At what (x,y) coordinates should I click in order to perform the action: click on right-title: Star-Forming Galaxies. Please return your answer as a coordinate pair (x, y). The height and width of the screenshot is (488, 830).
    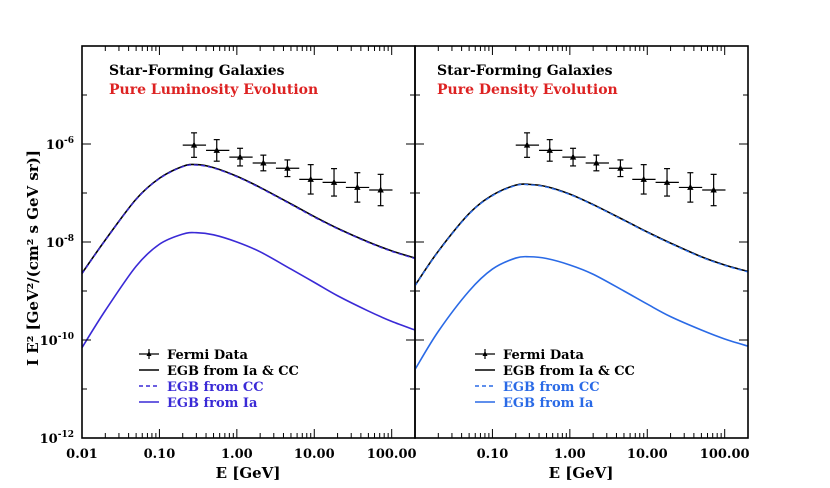
    Looking at the image, I should click on (525, 71).